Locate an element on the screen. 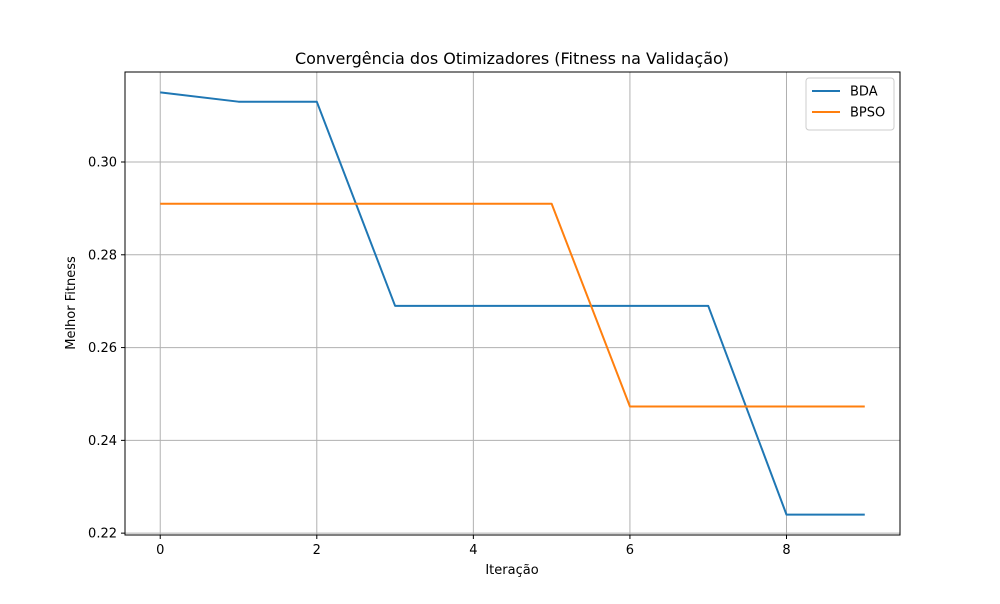 Image resolution: width=1000 pixels, height=604 pixels. x-tick-label: 0 is located at coordinates (160, 550).